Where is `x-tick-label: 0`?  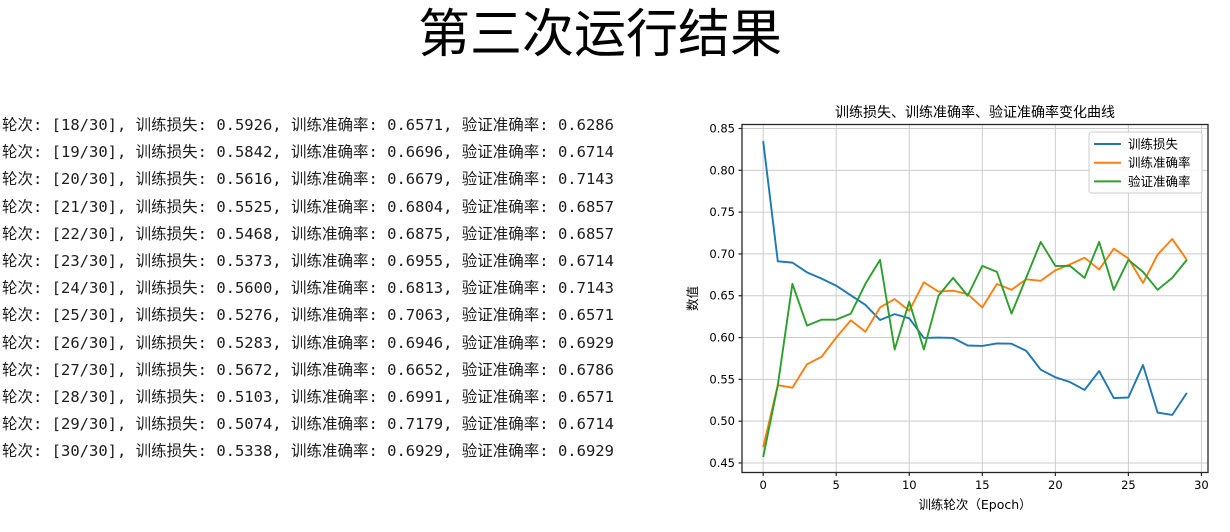 x-tick-label: 0 is located at coordinates (763, 485).